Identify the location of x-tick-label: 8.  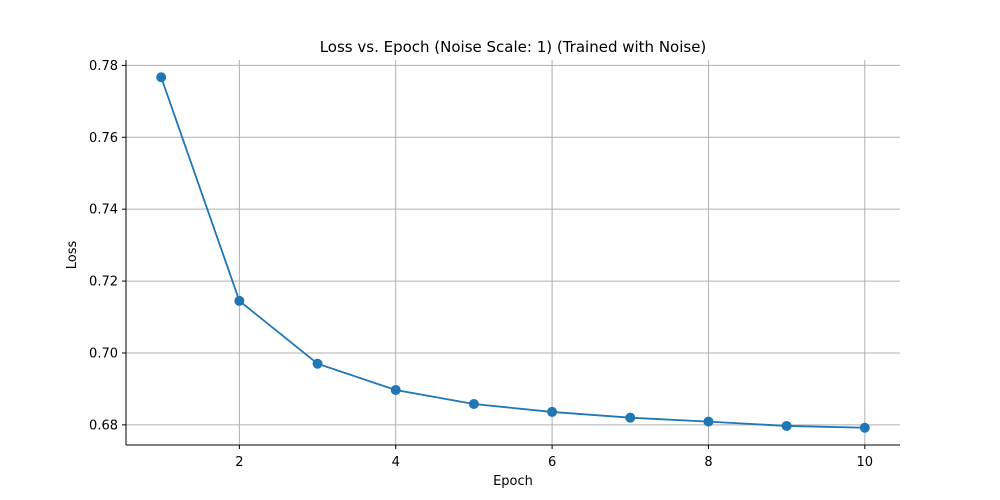
(708, 462).